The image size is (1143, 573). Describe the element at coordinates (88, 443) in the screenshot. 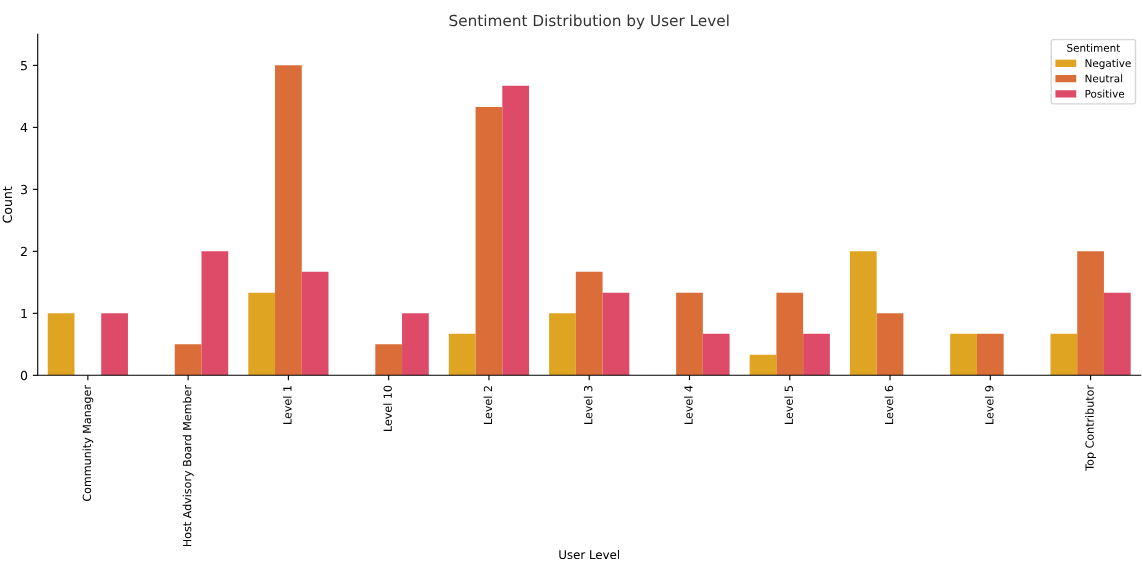

I see `x-tick-label: Community Manager` at that location.